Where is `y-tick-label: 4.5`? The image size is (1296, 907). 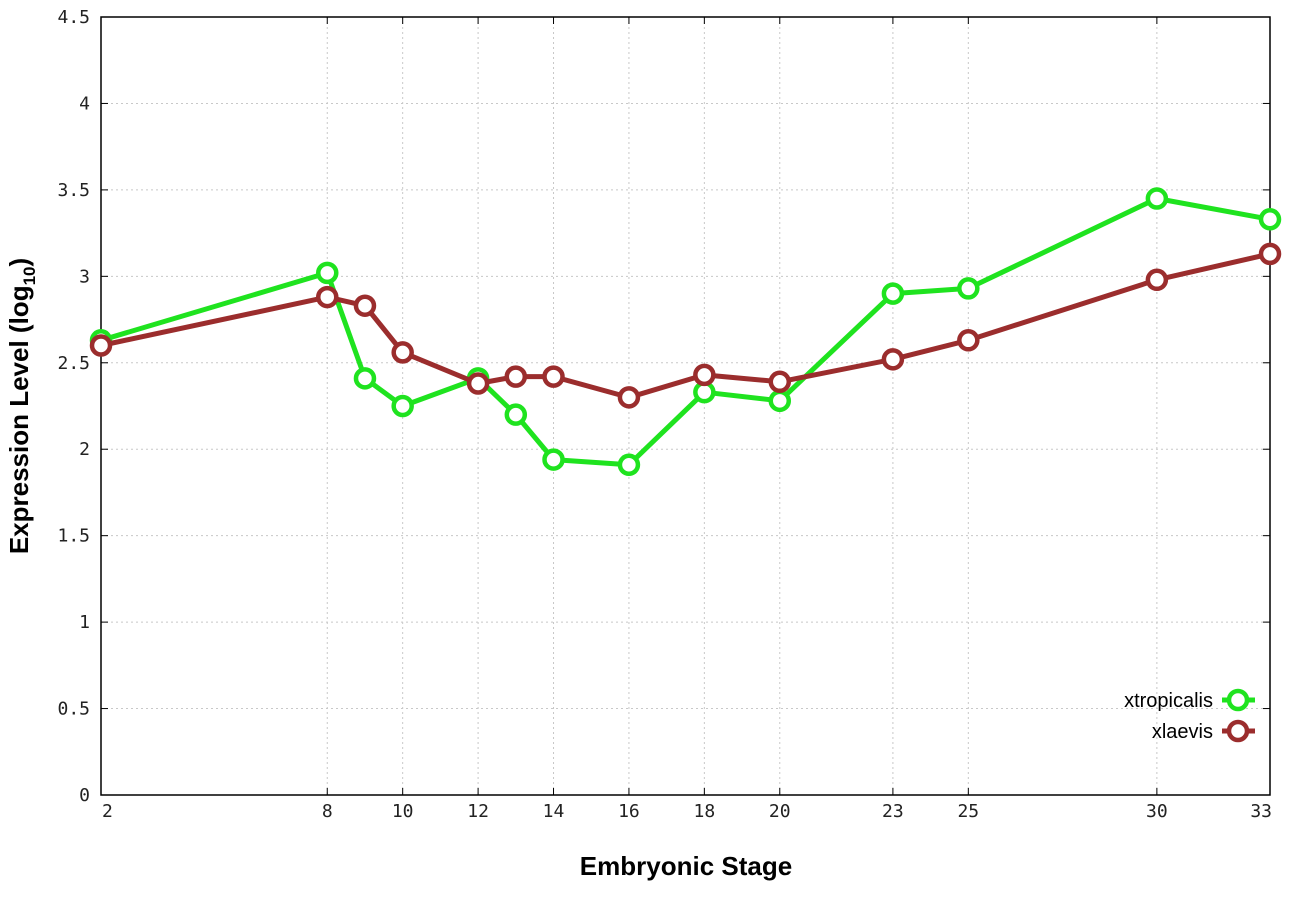 y-tick-label: 4.5 is located at coordinates (73, 17).